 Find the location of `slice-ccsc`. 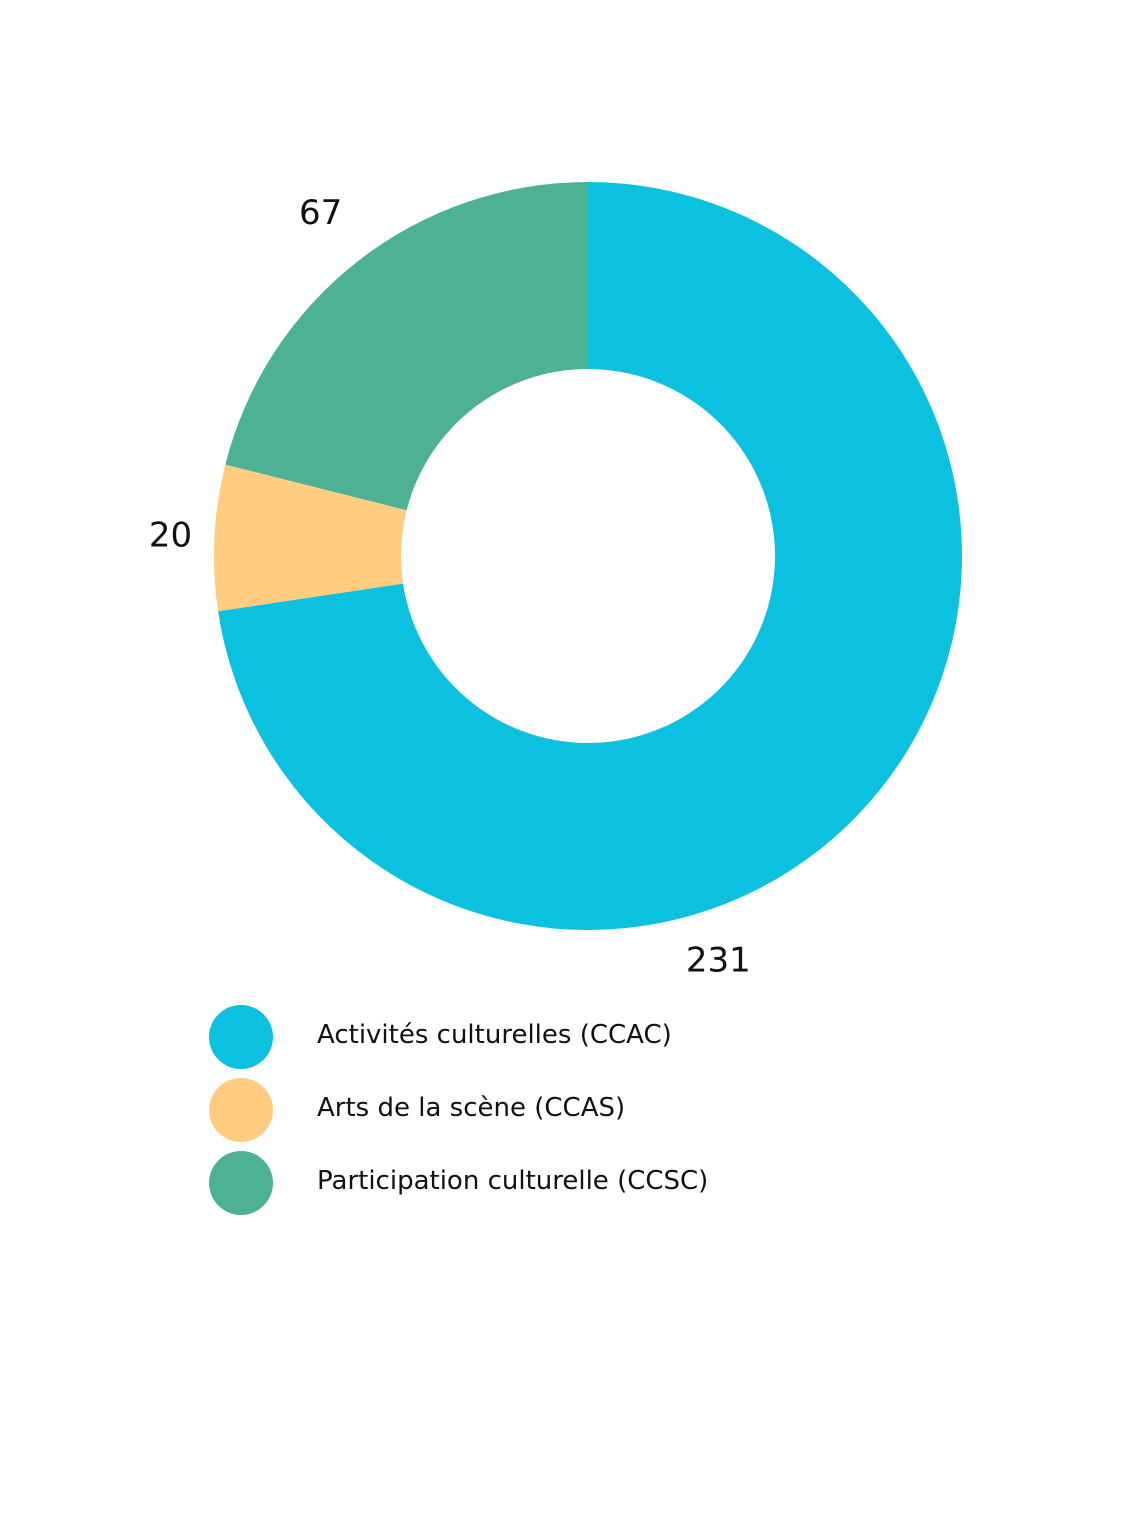

slice-ccsc is located at coordinates (407, 346).